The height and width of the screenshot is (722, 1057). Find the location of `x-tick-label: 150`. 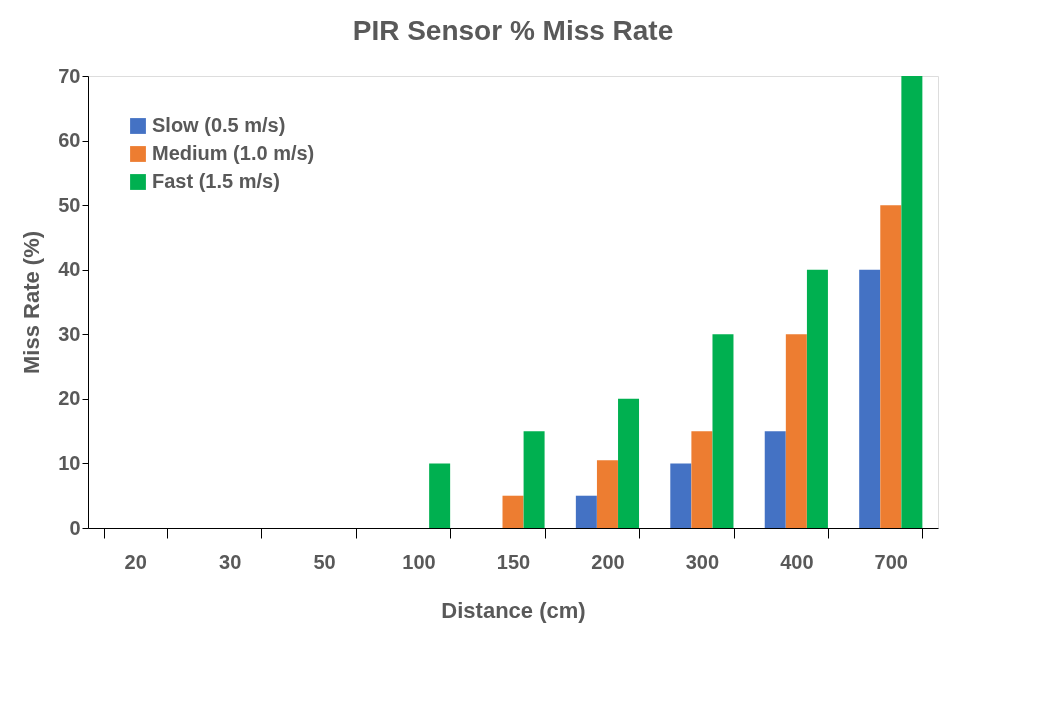

x-tick-label: 150 is located at coordinates (513, 561).